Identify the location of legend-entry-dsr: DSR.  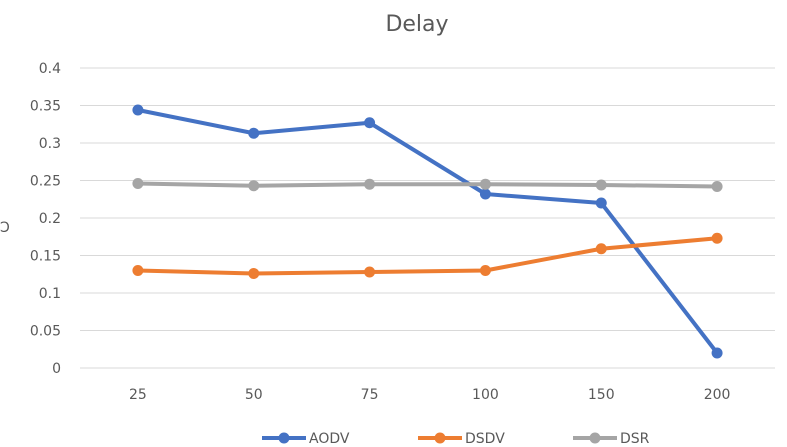
(611, 439).